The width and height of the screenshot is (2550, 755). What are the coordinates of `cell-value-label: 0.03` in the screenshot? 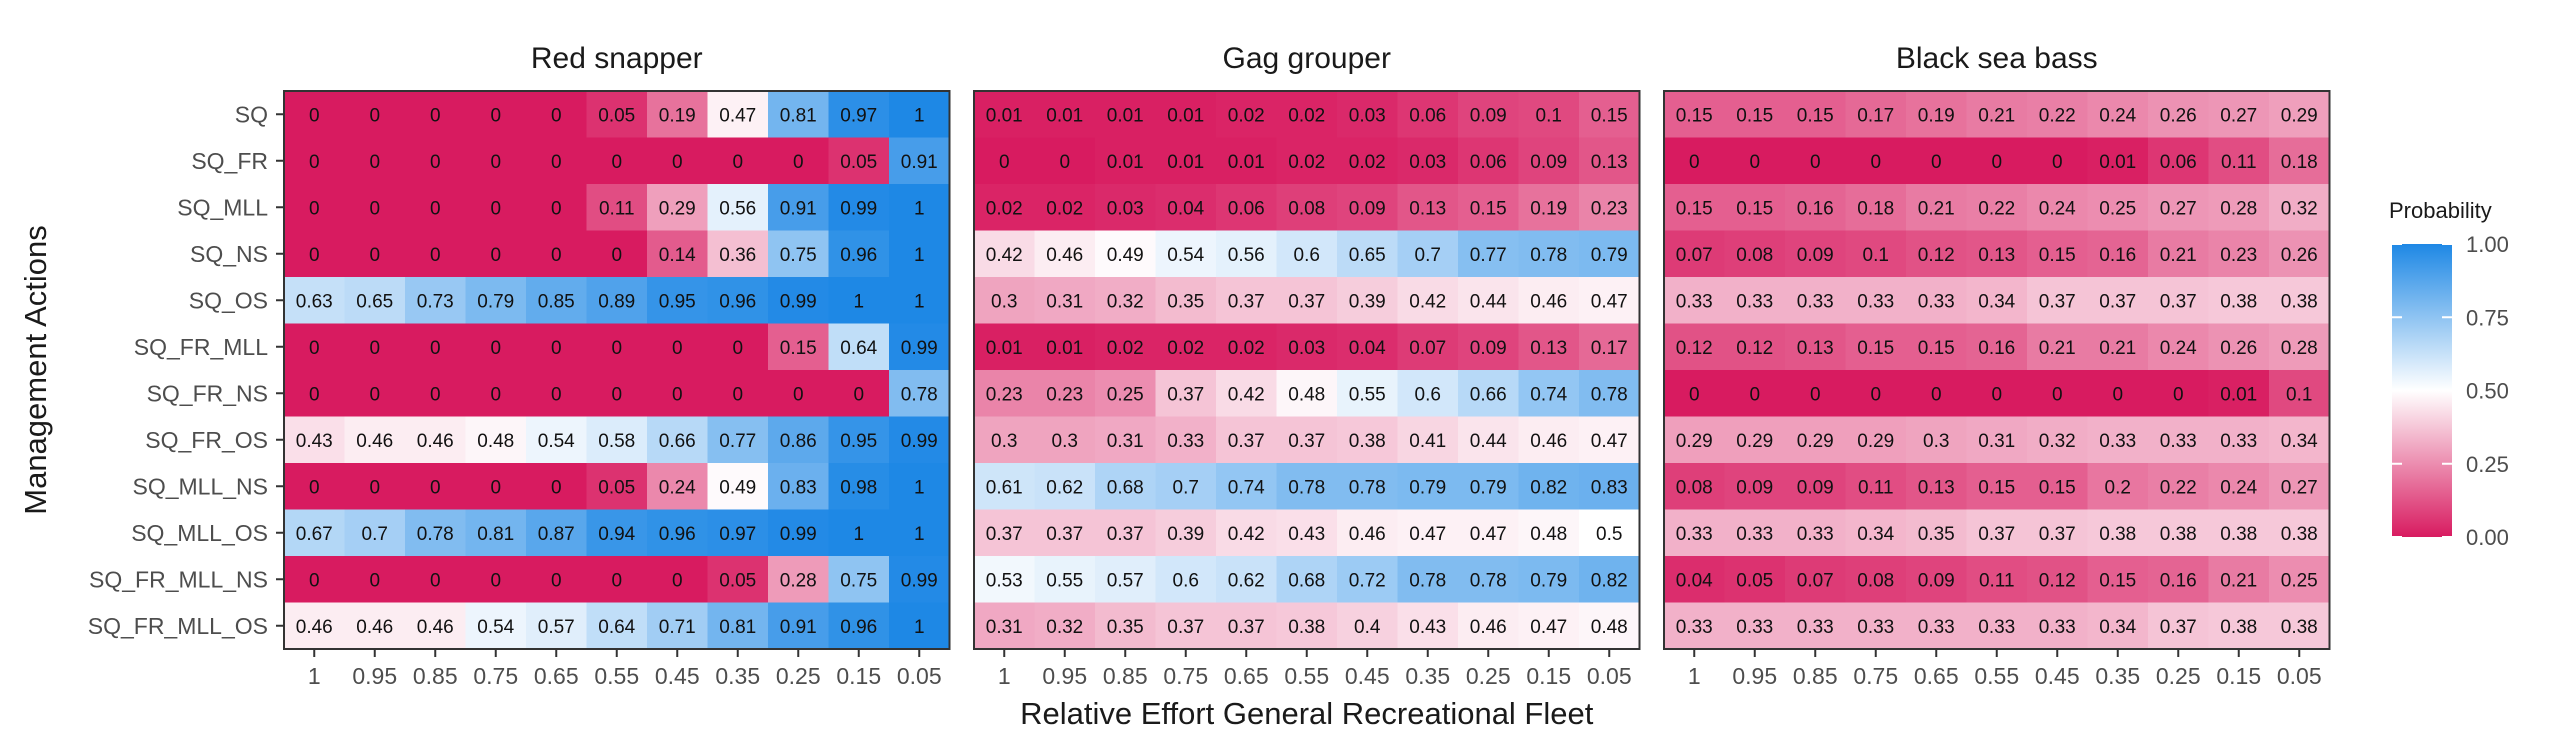 It's located at (1125, 208).